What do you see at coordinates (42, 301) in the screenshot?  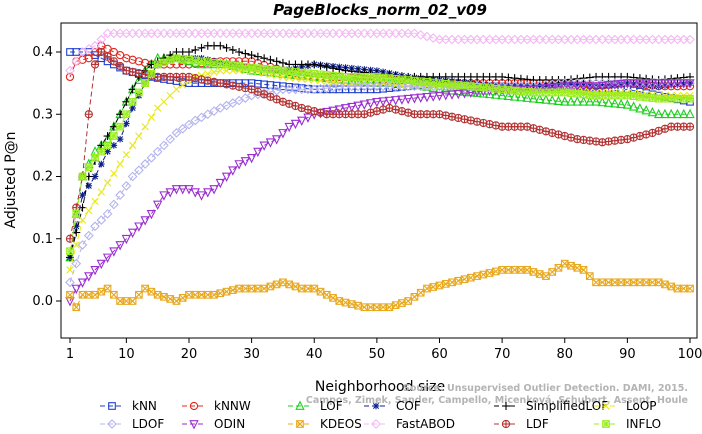 I see `y-tick-label: 0.0` at bounding box center [42, 301].